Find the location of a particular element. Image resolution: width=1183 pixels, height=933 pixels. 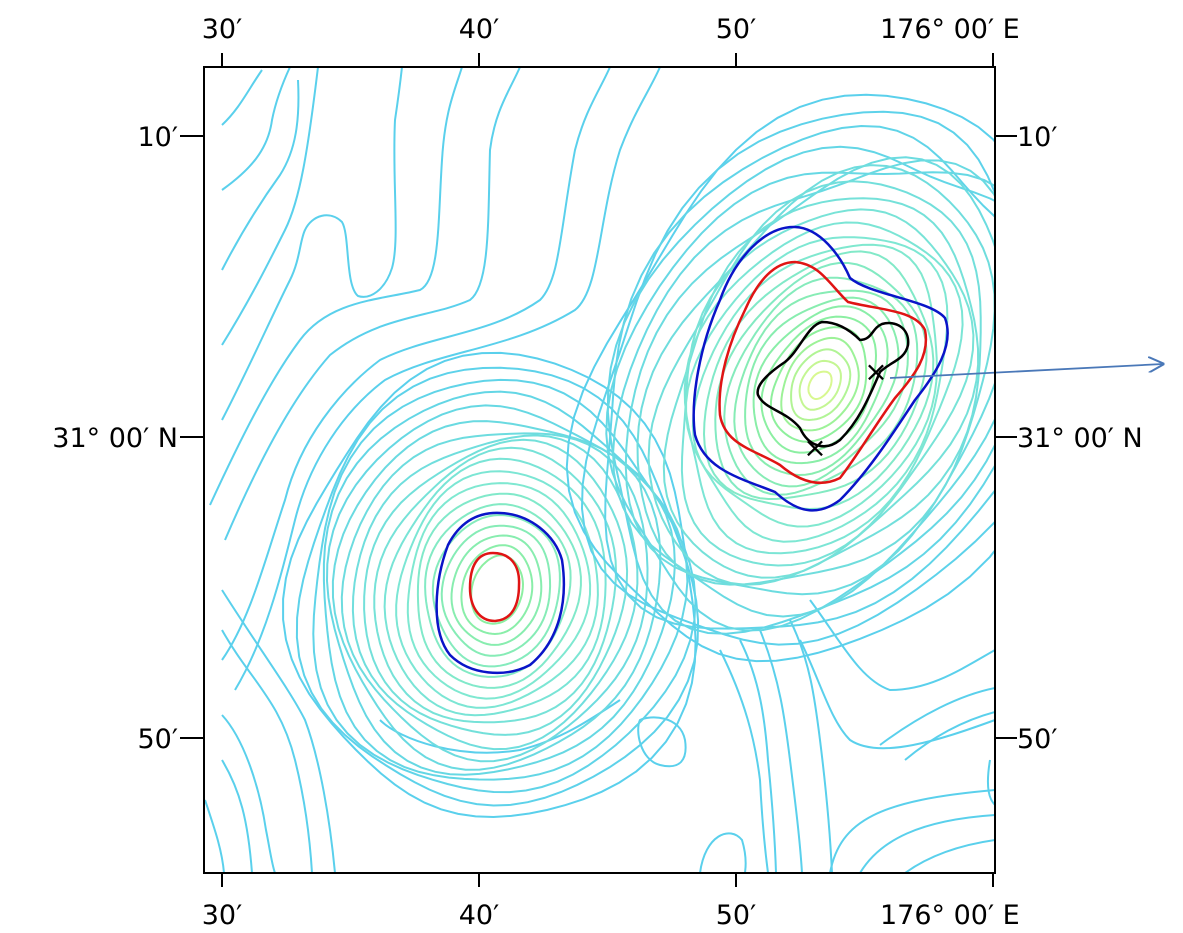

x-tick-label-bottom: 50′ is located at coordinates (736, 915).